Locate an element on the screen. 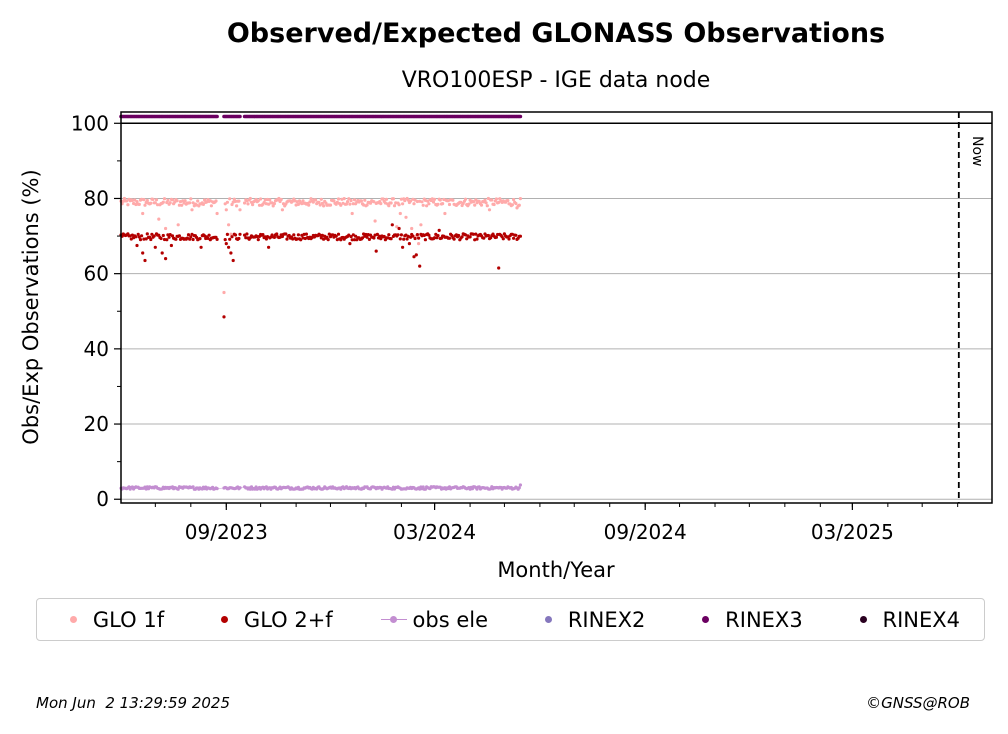  legend-item-glo-1f: GLO 1f is located at coordinates (112, 620).